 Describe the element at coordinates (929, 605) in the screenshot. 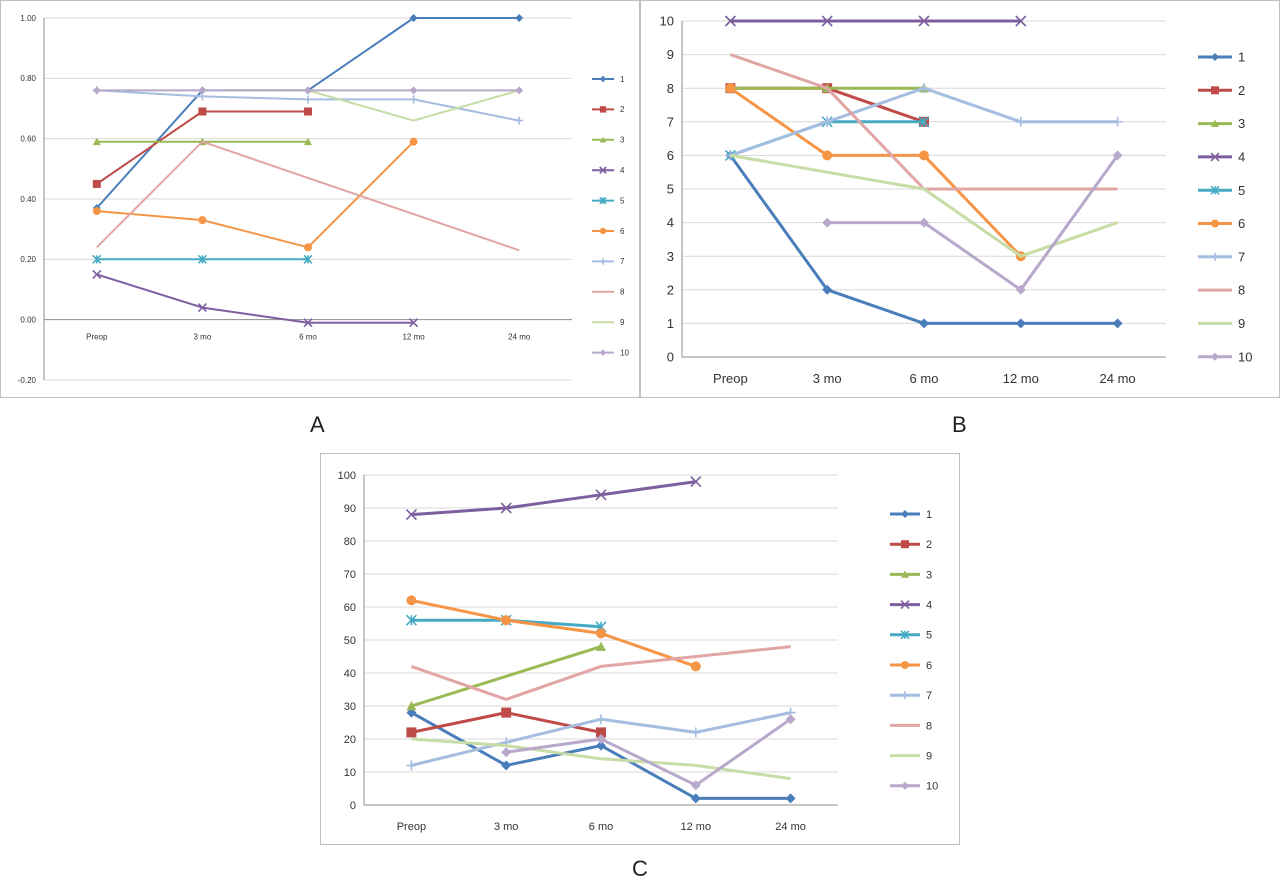

I see `chart-c-legend-label-4: 4` at that location.